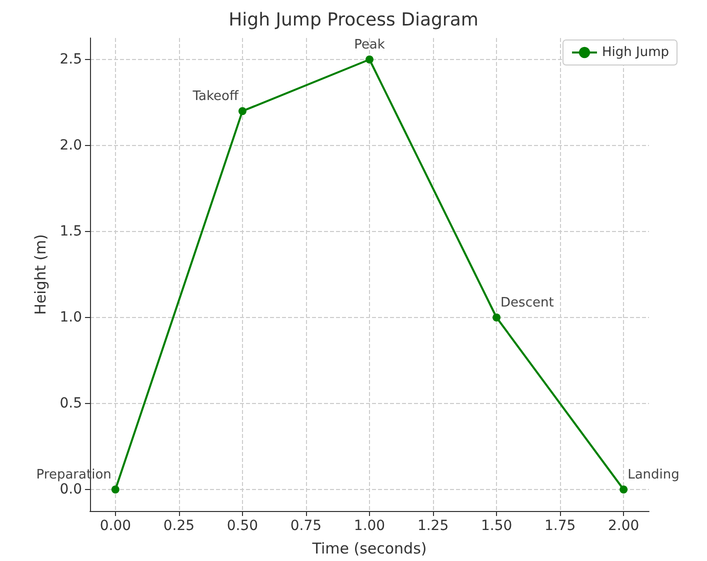 The width and height of the screenshot is (707, 561). I want to click on x-tick-label: 0.75, so click(306, 526).